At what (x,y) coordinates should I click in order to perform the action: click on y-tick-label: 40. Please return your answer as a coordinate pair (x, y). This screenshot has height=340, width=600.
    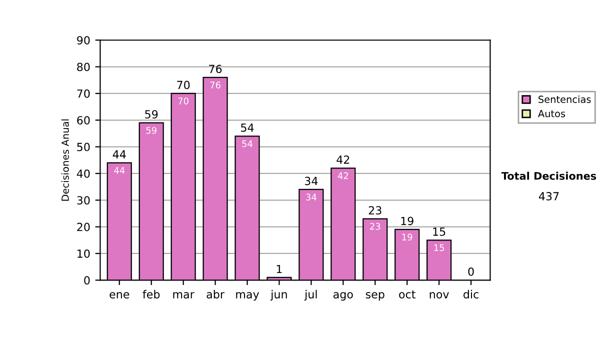
    Looking at the image, I should click on (83, 173).